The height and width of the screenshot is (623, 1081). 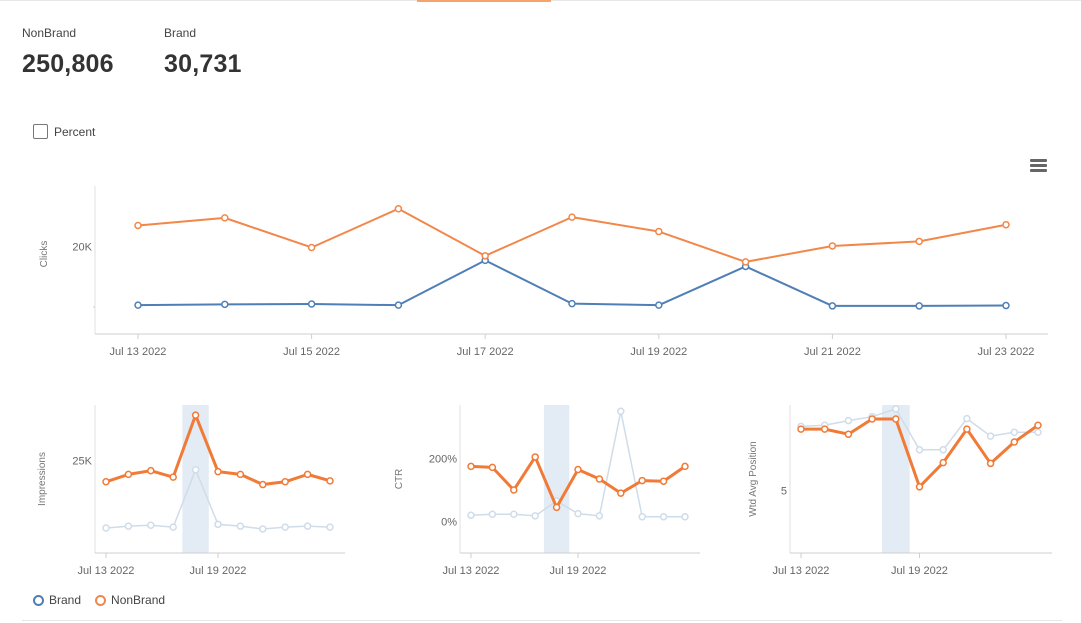 I want to click on percent-toggle: Percent, so click(x=64, y=131).